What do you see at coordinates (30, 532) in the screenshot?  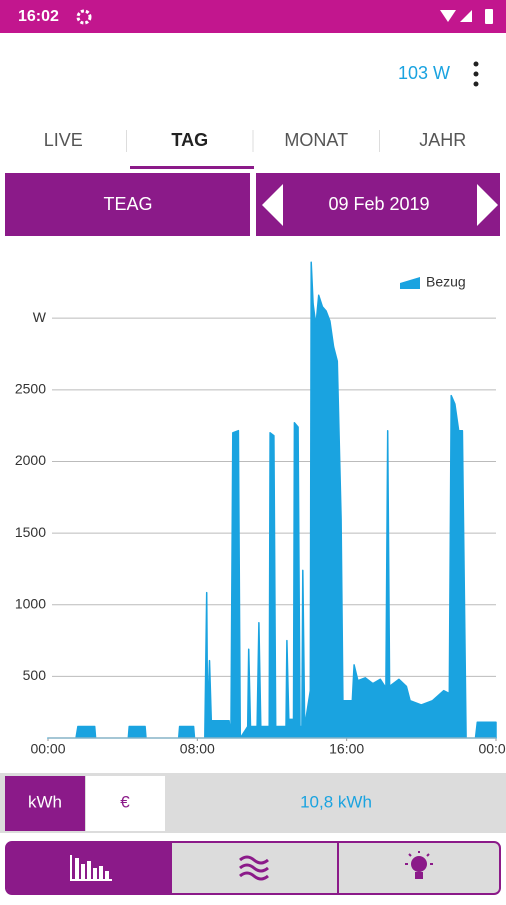 I see `y-tick-label: 1500` at bounding box center [30, 532].